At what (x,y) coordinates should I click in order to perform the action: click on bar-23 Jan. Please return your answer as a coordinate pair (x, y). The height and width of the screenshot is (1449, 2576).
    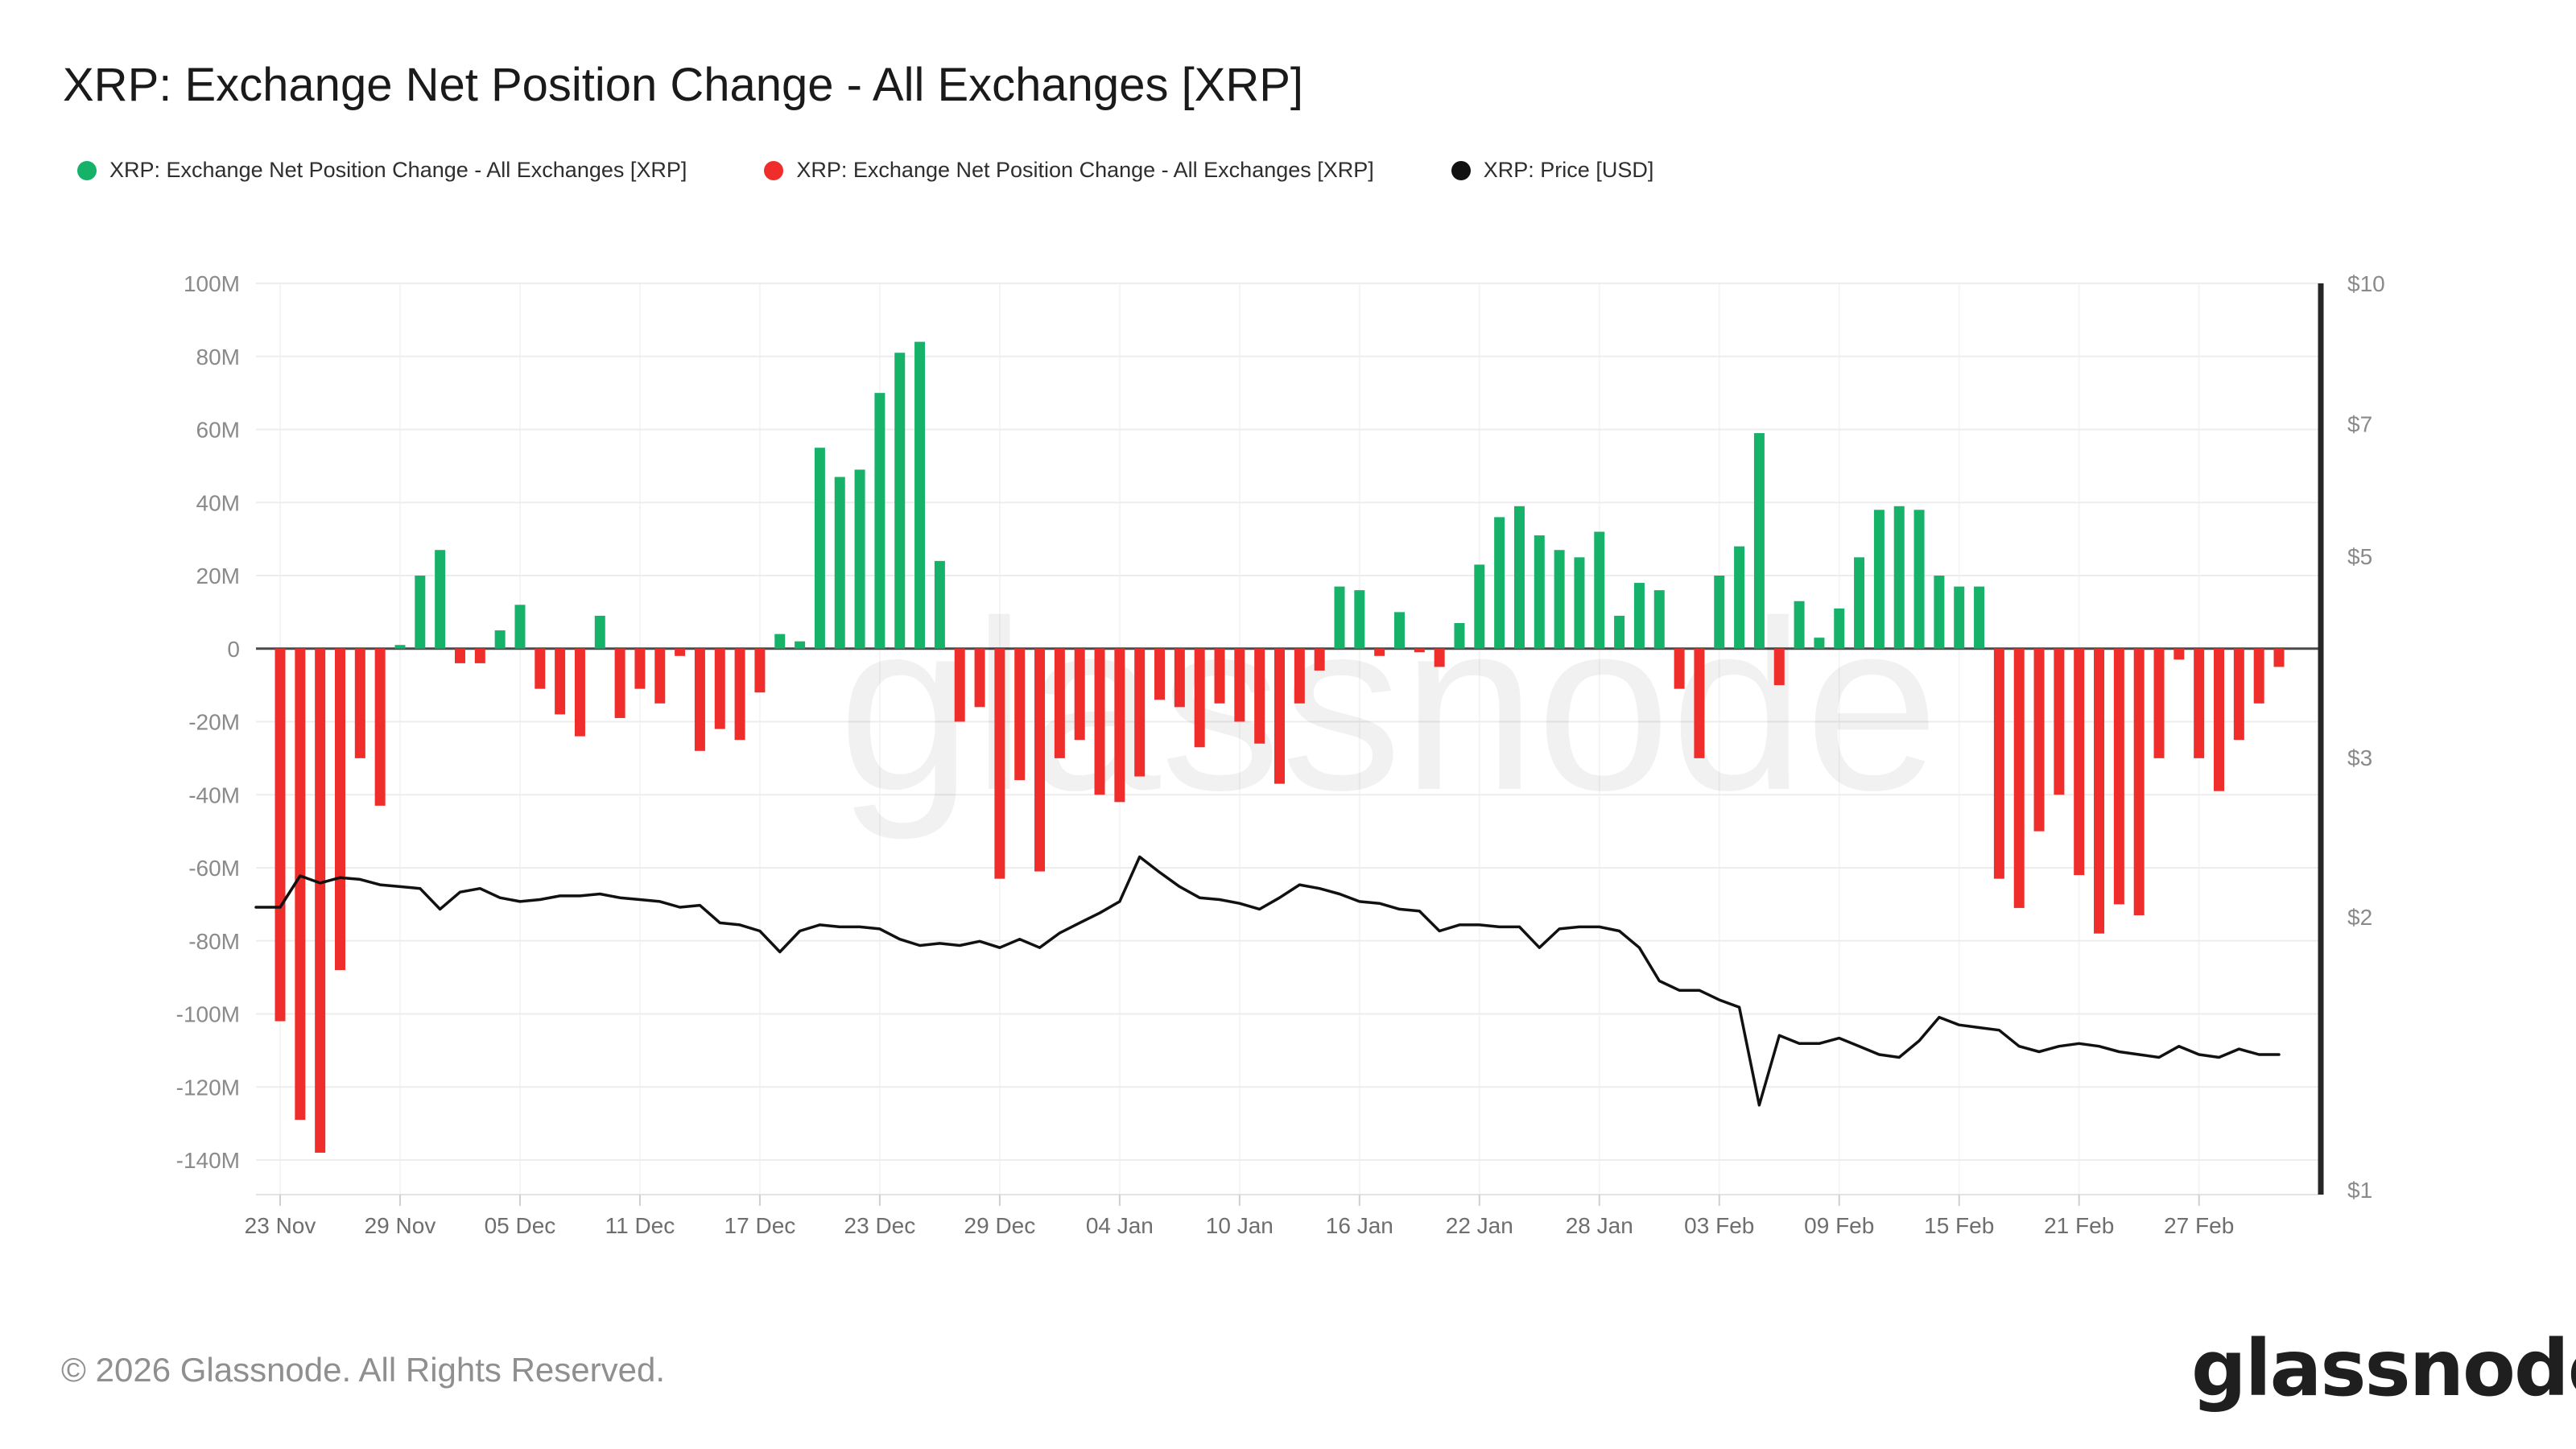
    Looking at the image, I should click on (1499, 583).